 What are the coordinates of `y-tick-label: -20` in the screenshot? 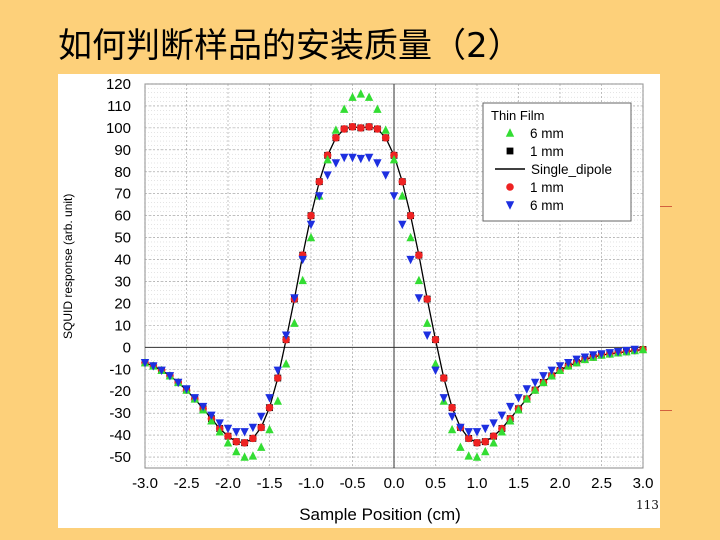 It's located at (120, 391).